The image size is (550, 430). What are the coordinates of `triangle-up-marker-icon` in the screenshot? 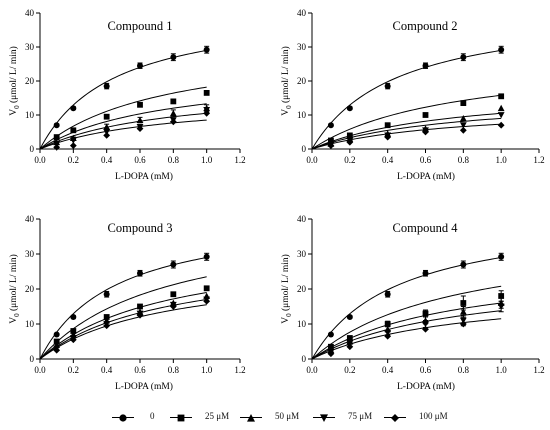 It's located at (251, 418).